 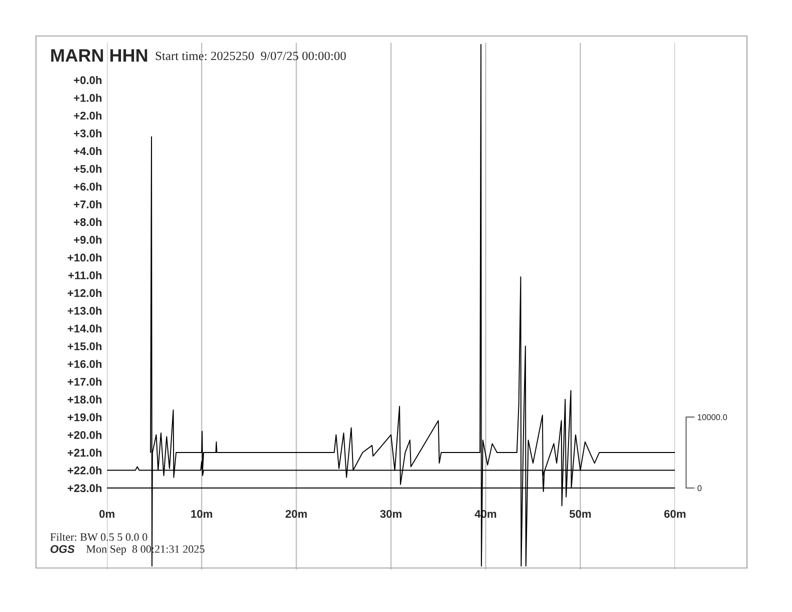 What do you see at coordinates (85, 417) in the screenshot?
I see `y-tick-label: +19.0h` at bounding box center [85, 417].